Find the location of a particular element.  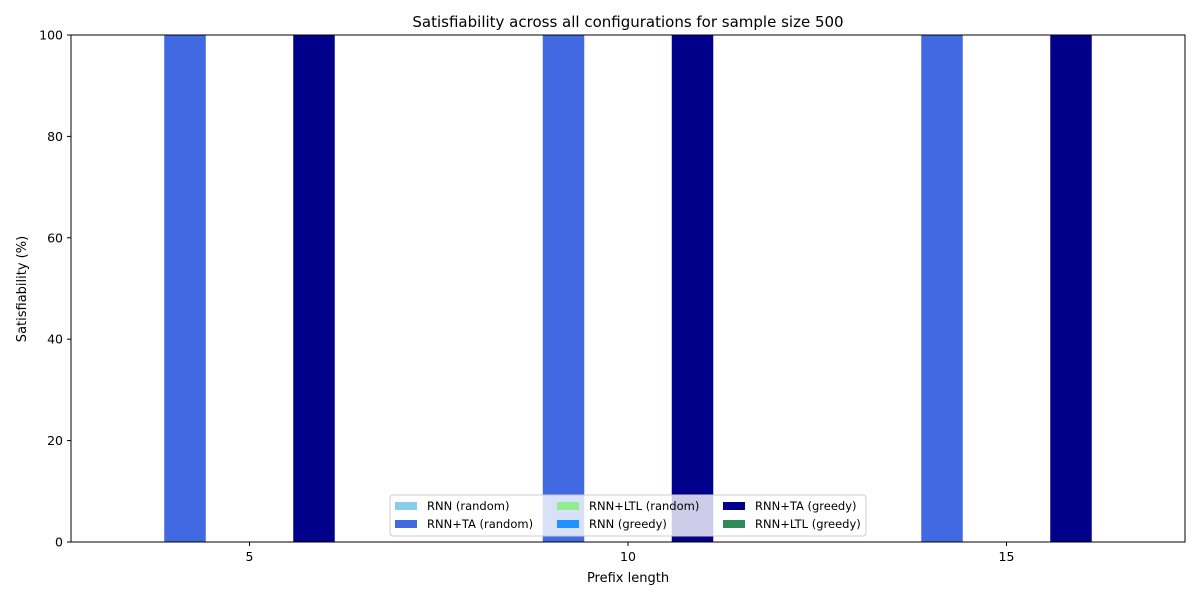

x-tick-label: 5 is located at coordinates (250, 556).